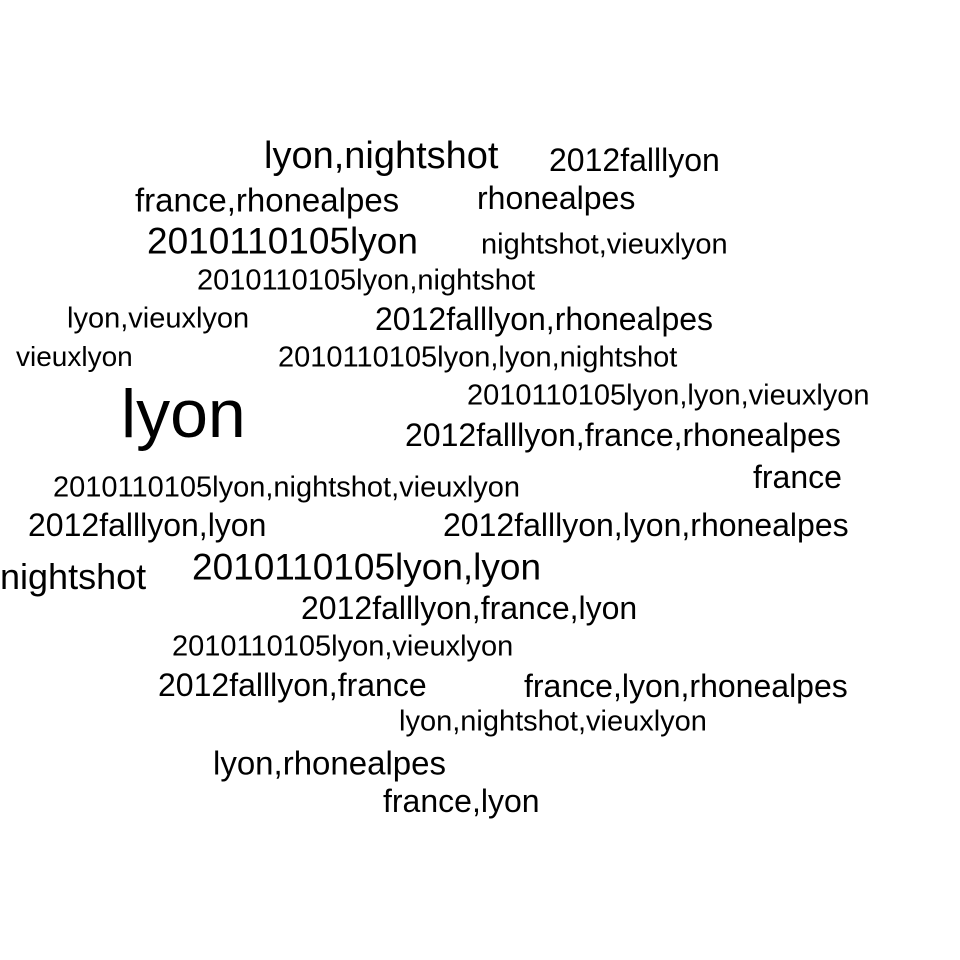  Describe the element at coordinates (343, 646) in the screenshot. I see `word: 2010110105lyon,vieuxlyon` at that location.